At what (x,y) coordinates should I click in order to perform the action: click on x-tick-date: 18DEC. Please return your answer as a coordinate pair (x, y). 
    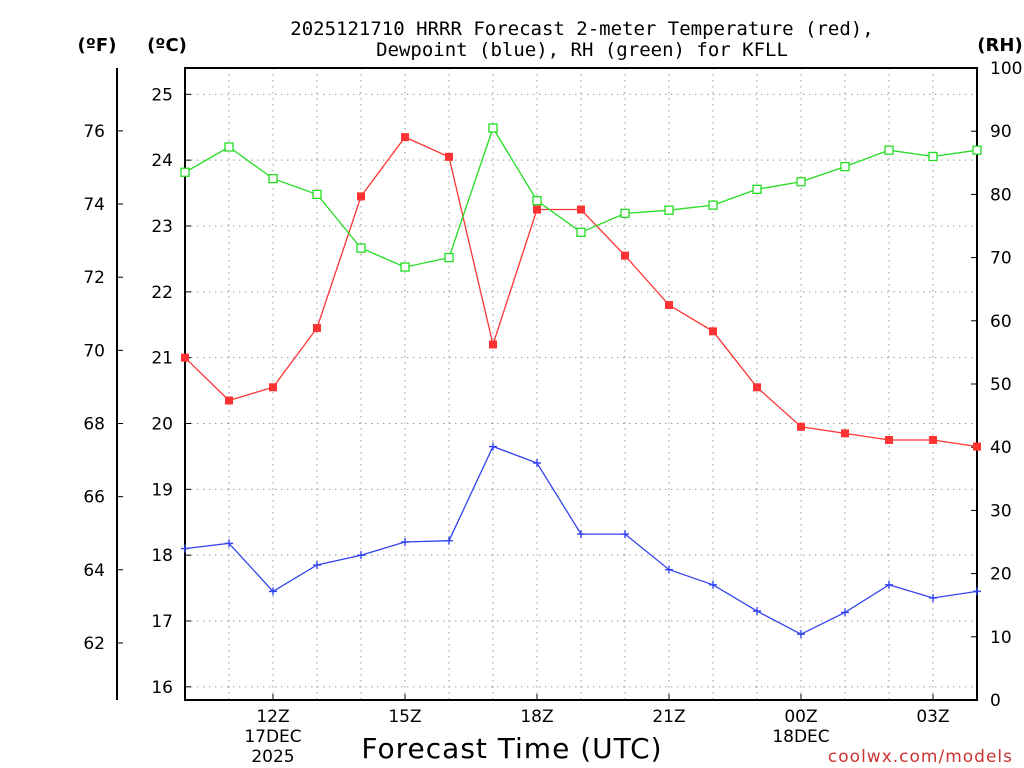
    Looking at the image, I should click on (800, 737).